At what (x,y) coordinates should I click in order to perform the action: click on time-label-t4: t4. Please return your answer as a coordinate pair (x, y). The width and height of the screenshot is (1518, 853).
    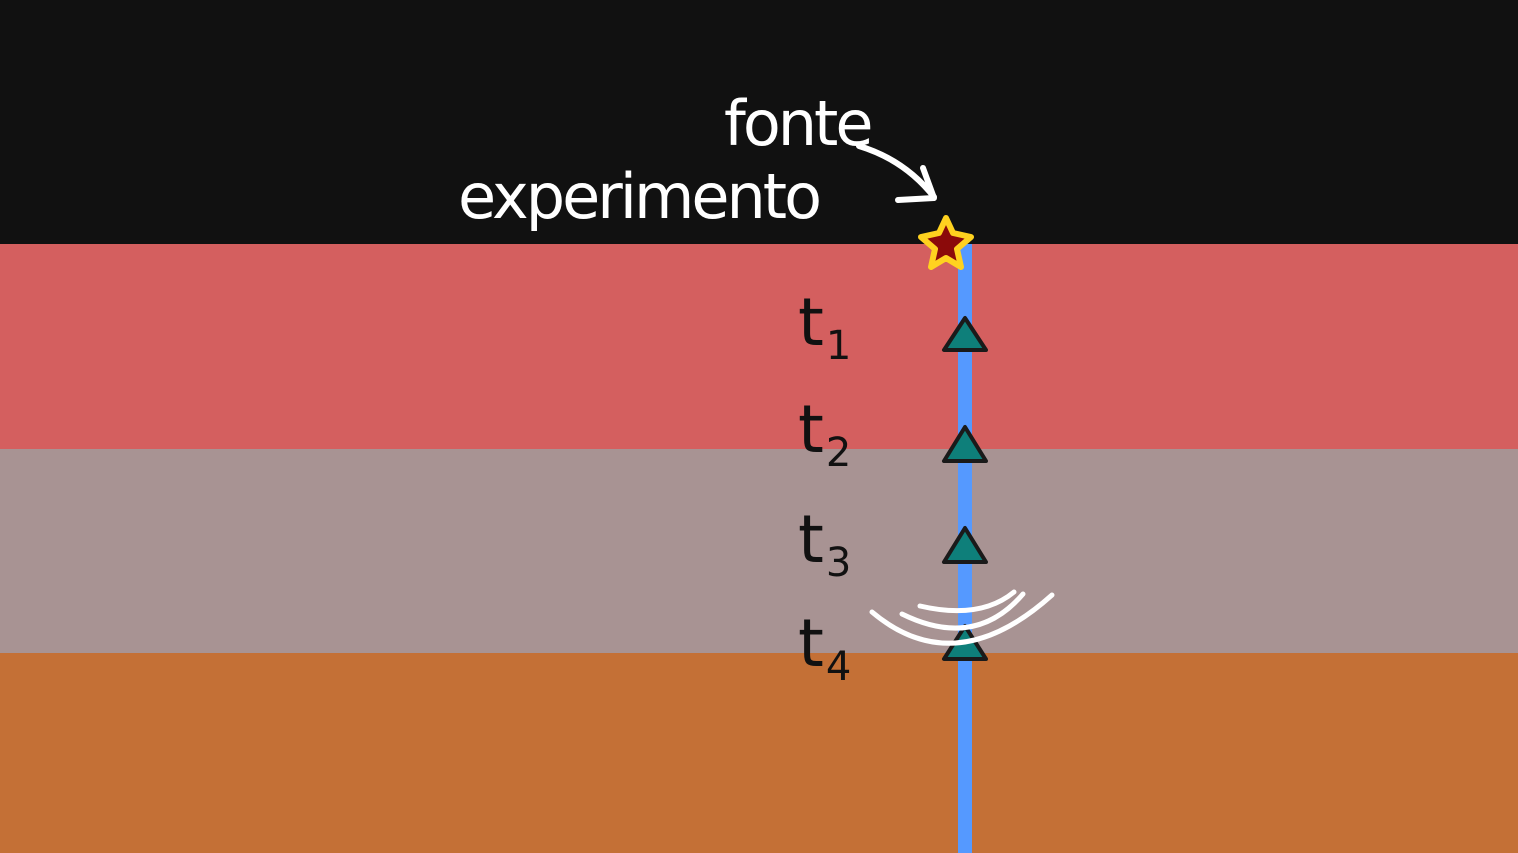
    Looking at the image, I should click on (824, 647).